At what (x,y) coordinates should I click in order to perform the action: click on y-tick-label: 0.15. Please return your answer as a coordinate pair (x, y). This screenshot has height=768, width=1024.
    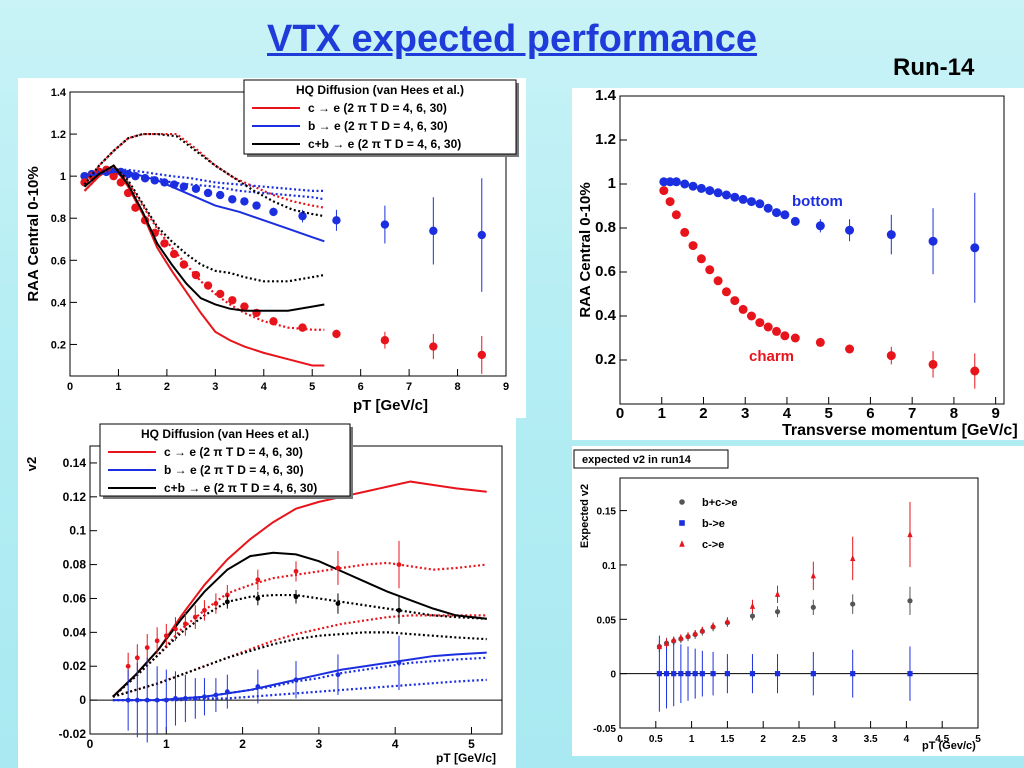
    Looking at the image, I should click on (607, 512).